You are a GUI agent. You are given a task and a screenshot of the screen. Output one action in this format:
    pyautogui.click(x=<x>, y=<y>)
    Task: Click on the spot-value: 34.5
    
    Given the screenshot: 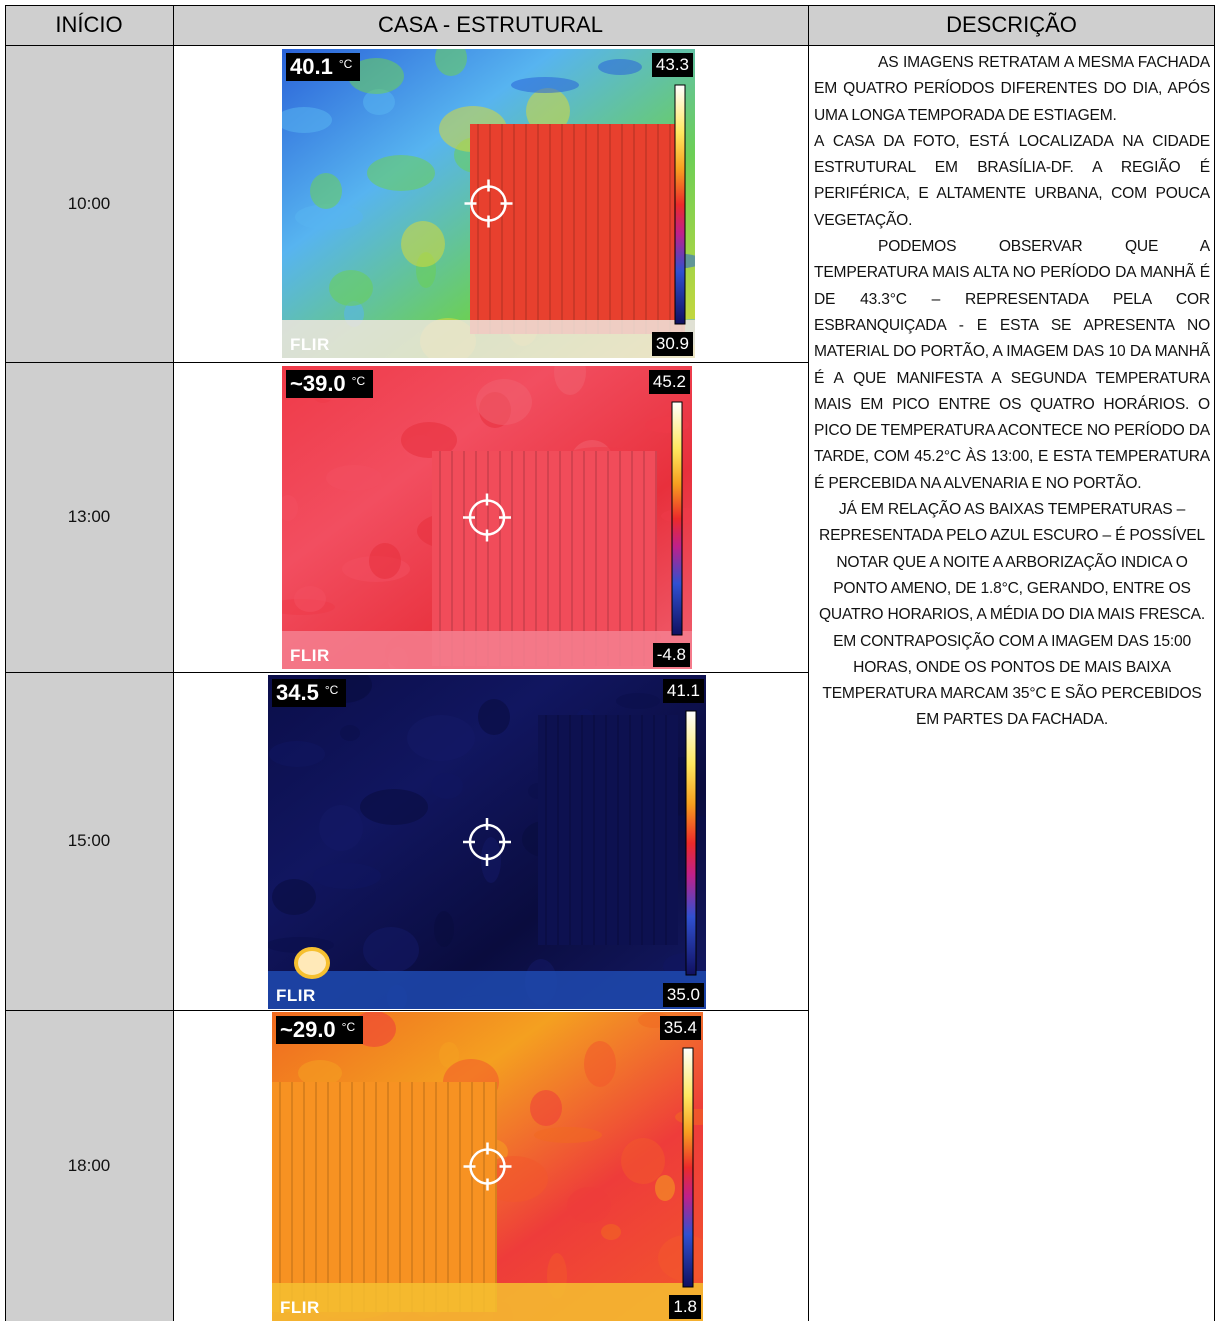 What is the action you would take?
    pyautogui.click(x=297, y=692)
    